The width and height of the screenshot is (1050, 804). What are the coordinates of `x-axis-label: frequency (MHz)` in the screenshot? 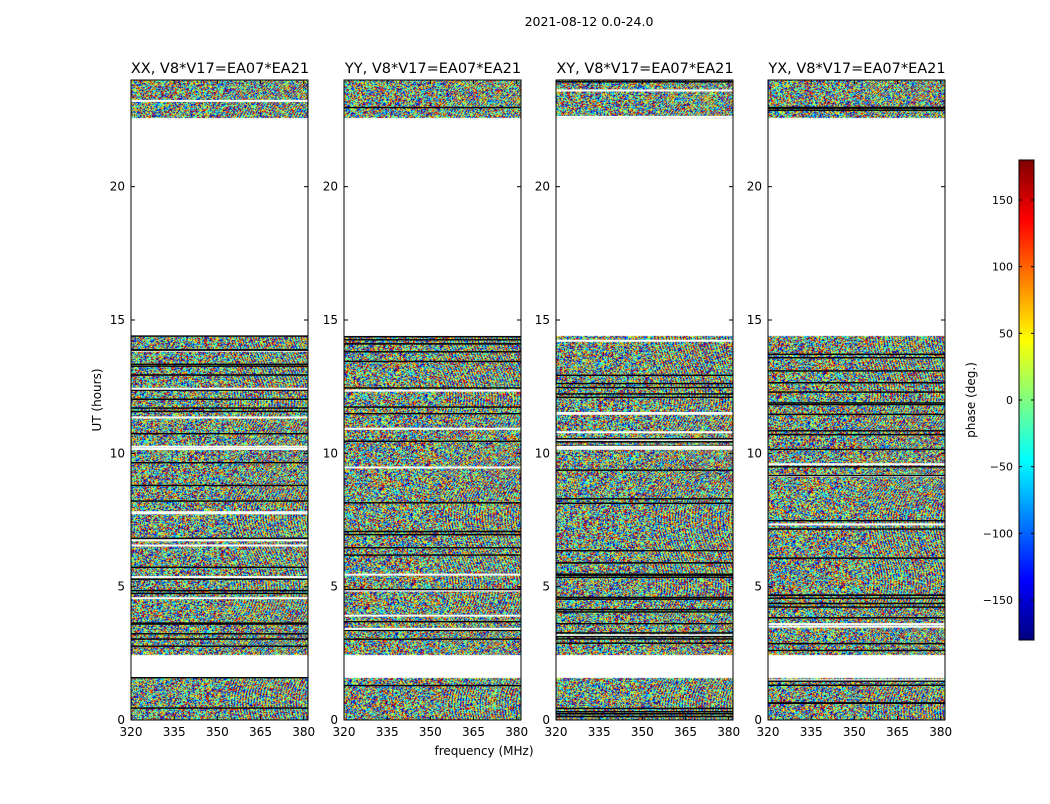 It's located at (483, 751).